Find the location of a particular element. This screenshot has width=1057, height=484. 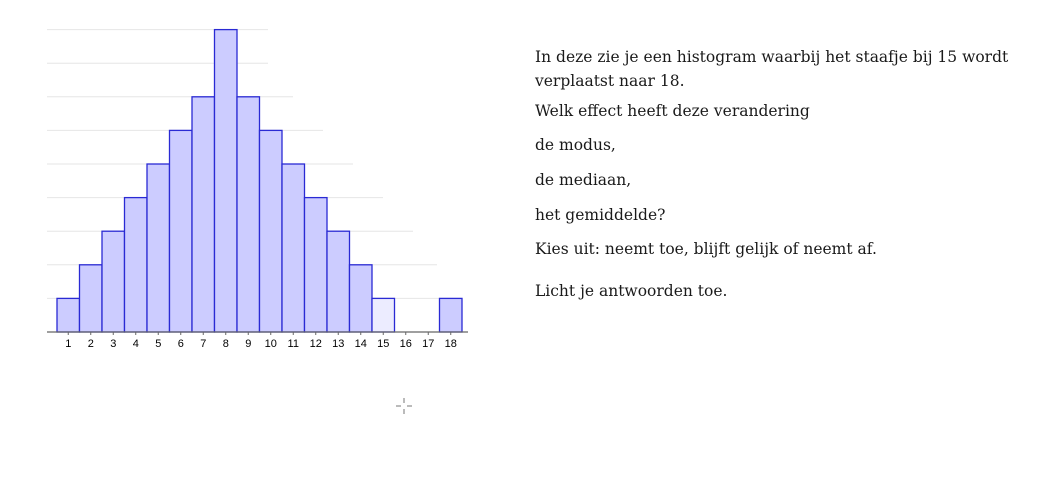

x-tick-labels: 1 2 3 4 5 6 7 8 9 10 11 12 13 14 15 16 17 18 is located at coordinates (261, 344).